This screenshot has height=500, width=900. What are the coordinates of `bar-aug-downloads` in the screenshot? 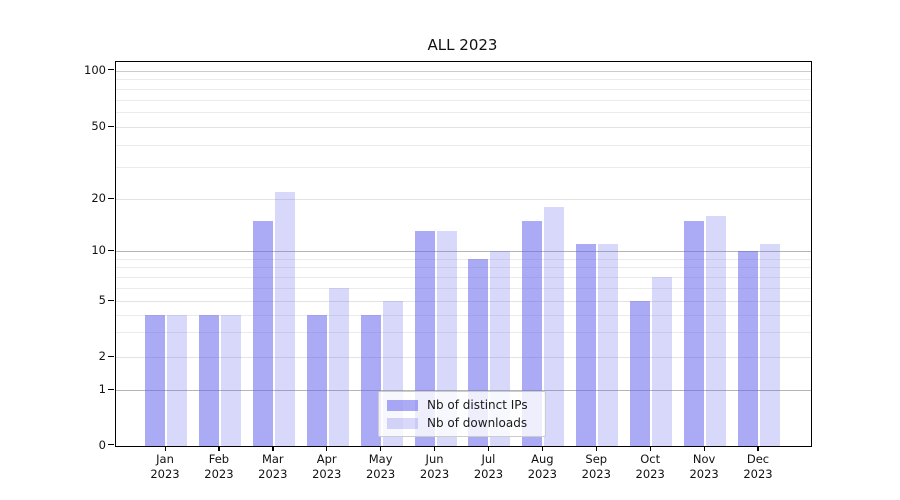 It's located at (554, 326).